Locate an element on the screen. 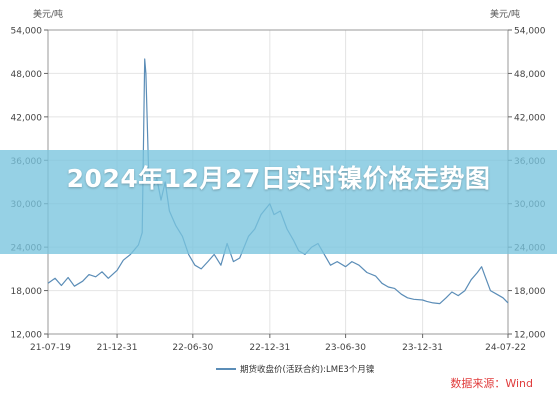 Image resolution: width=557 pixels, height=400 pixels. x-tick-label: 23-06-30 is located at coordinates (345, 348).